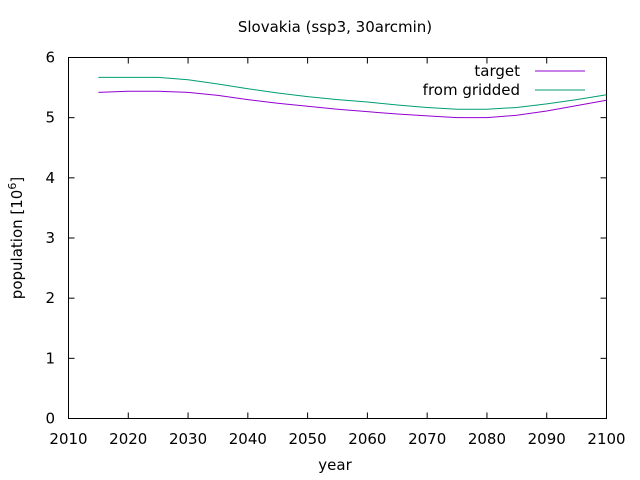 The image size is (640, 480). What do you see at coordinates (188, 439) in the screenshot?
I see `x-tick-label: 2030` at bounding box center [188, 439].